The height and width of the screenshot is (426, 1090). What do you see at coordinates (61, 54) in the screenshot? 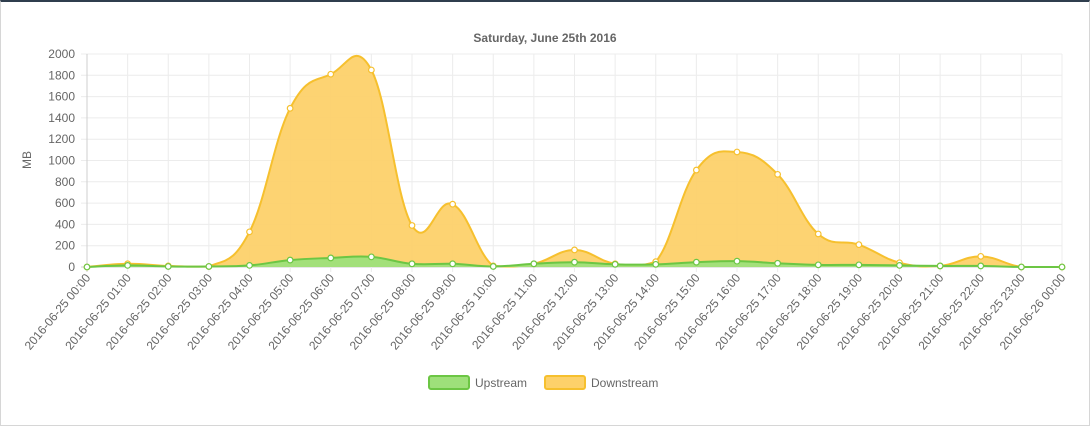
I see `y-tick-label: 2000` at bounding box center [61, 54].